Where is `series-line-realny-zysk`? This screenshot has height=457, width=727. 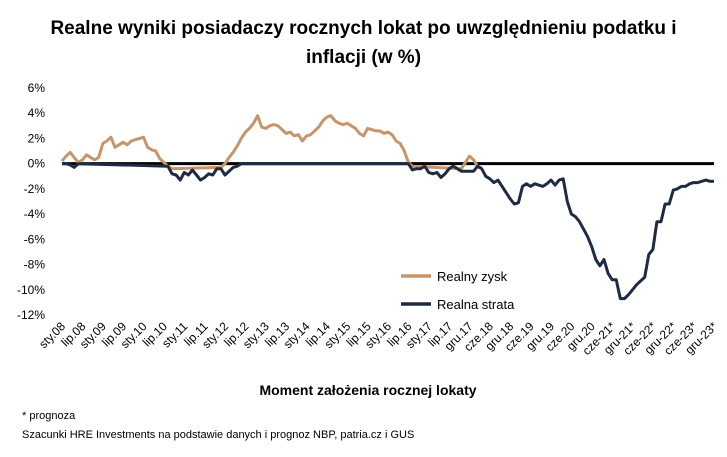
series-line-realny-zysk is located at coordinates (269, 142).